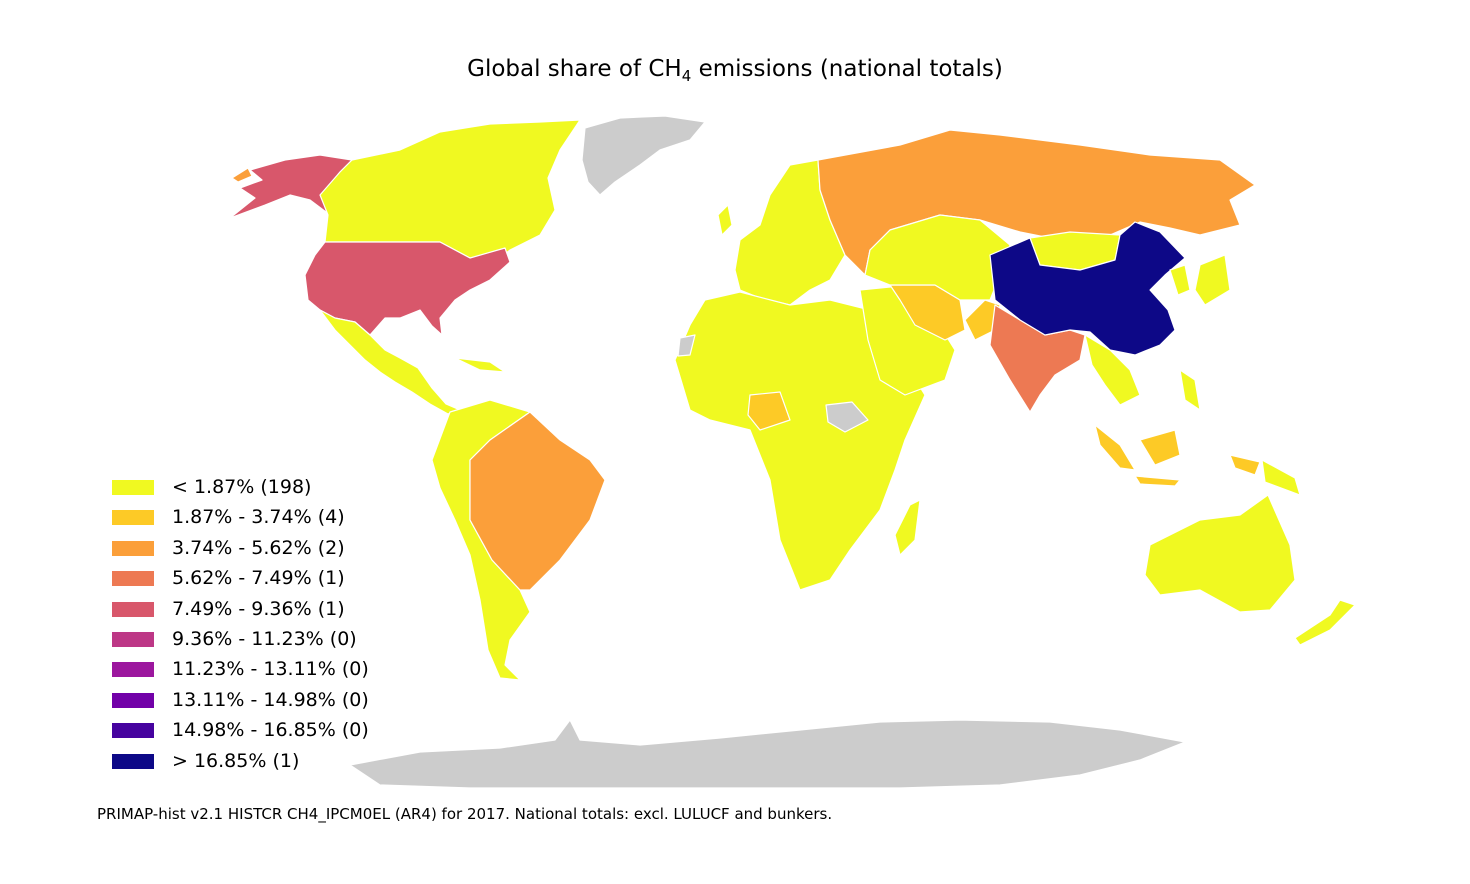 The image size is (1470, 884). I want to click on legend-label: > 16.85% (1), so click(236, 760).